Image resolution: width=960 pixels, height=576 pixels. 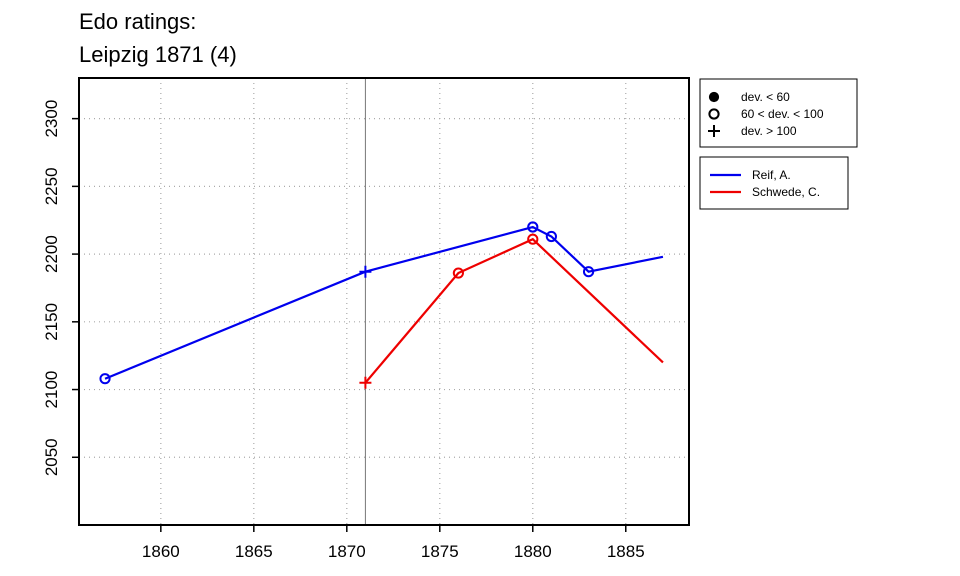 I want to click on series-legend-box, so click(x=774, y=183).